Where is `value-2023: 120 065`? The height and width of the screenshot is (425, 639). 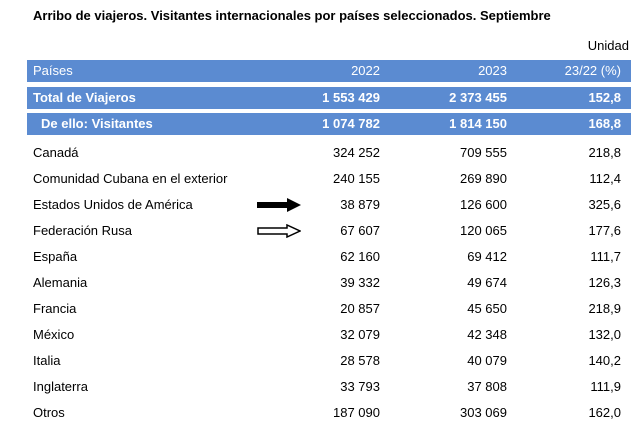 value-2023: 120 065 is located at coordinates (483, 230).